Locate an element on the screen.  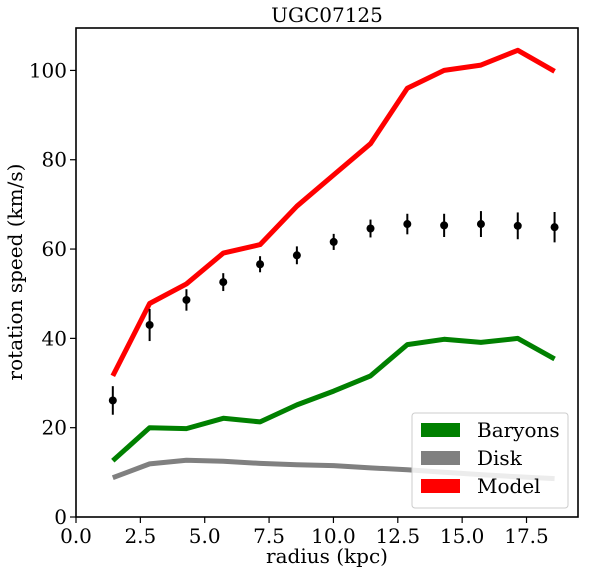
x-tick-label: 7.5 is located at coordinates (269, 536).